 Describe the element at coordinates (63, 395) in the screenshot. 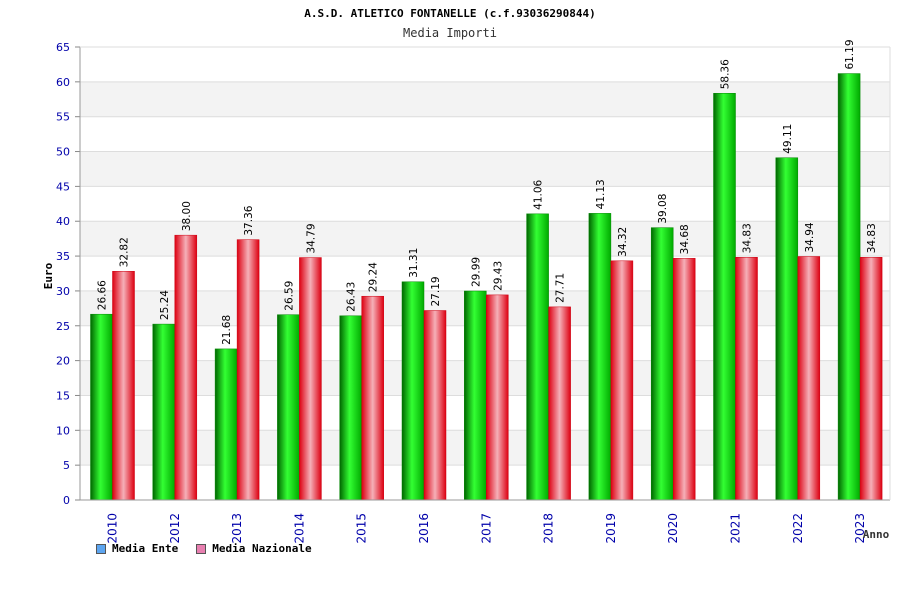

I see `y-tick-label: 15` at that location.